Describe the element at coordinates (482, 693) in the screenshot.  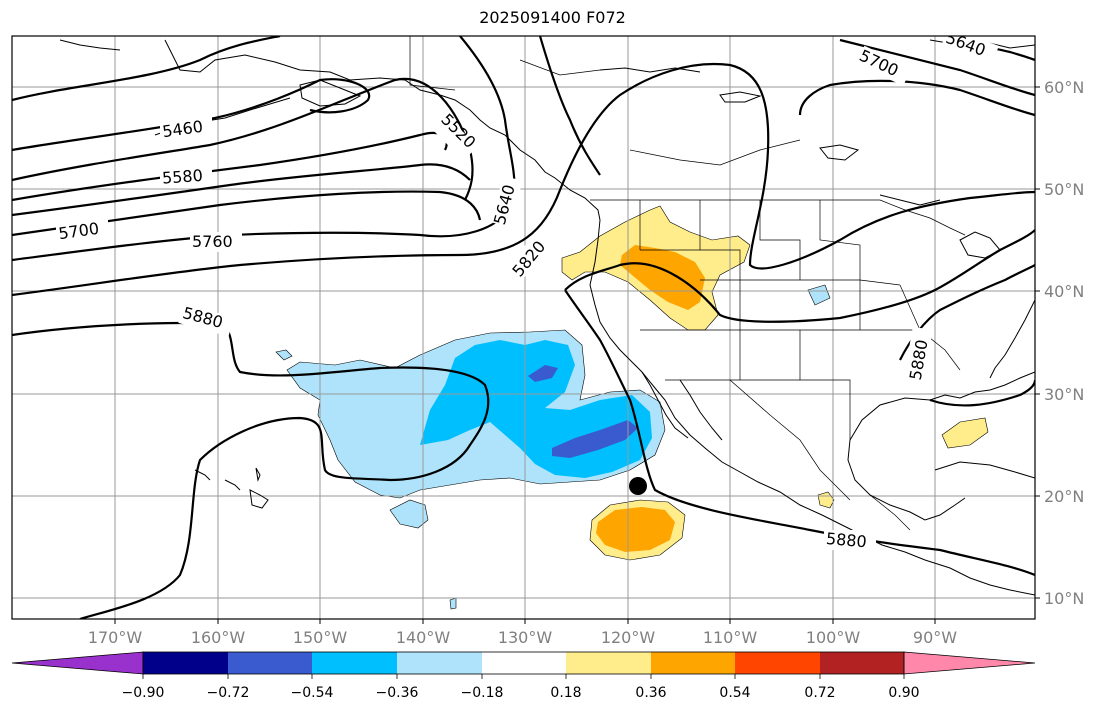
I see `colorbar-tick: −0.18` at that location.